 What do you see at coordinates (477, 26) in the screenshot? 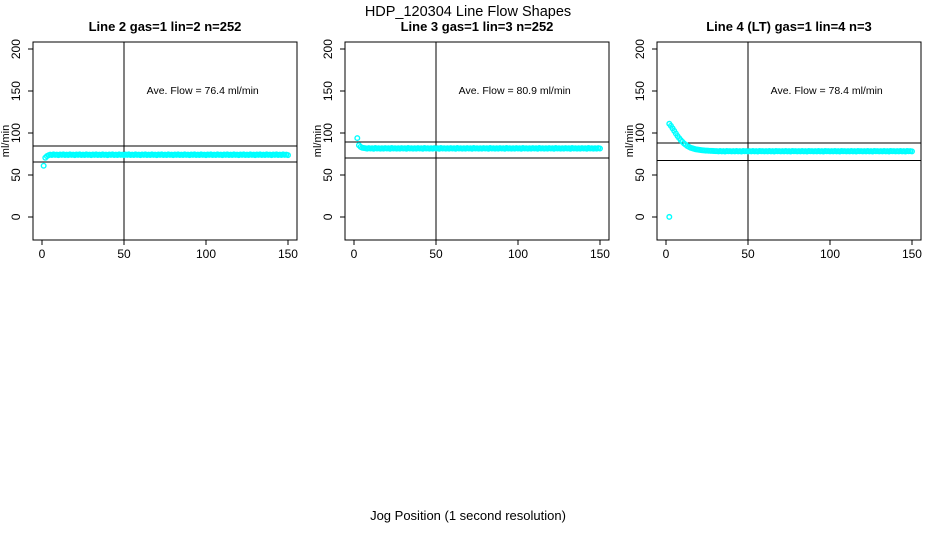
I see `panel-title: Line 3 gas=1 lin=3 n=252` at bounding box center [477, 26].